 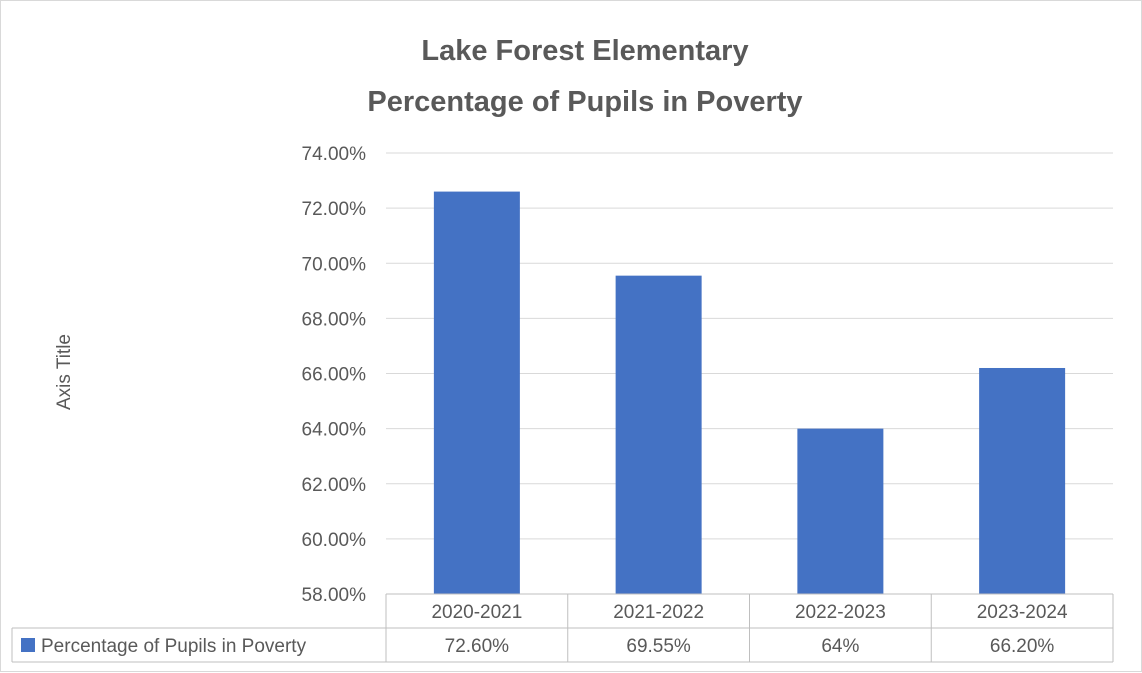 I want to click on y-tick-label: 70.00%, so click(x=334, y=264).